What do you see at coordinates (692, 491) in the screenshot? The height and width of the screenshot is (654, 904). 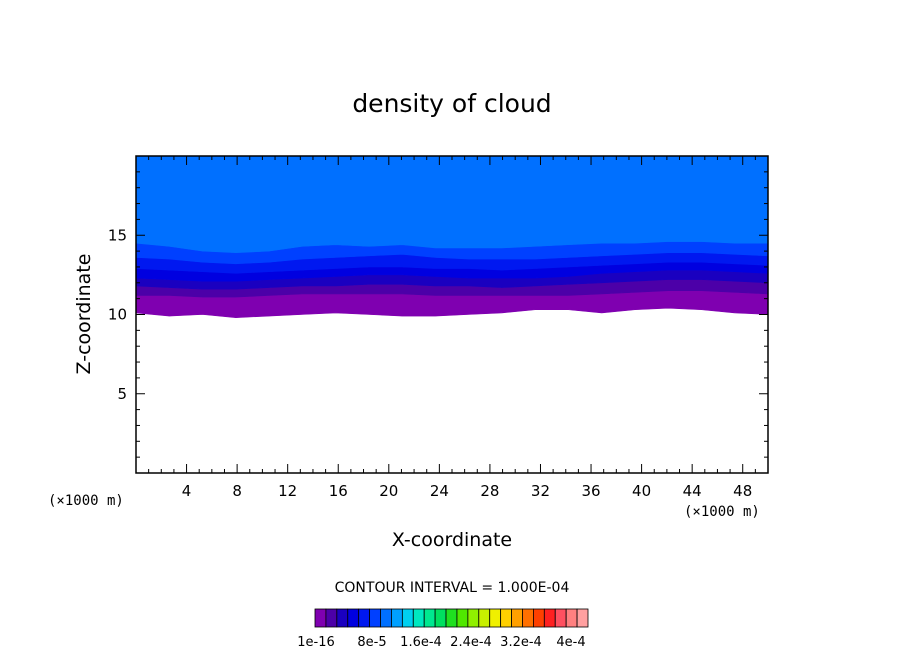 I see `x-tick-label: 44` at bounding box center [692, 491].